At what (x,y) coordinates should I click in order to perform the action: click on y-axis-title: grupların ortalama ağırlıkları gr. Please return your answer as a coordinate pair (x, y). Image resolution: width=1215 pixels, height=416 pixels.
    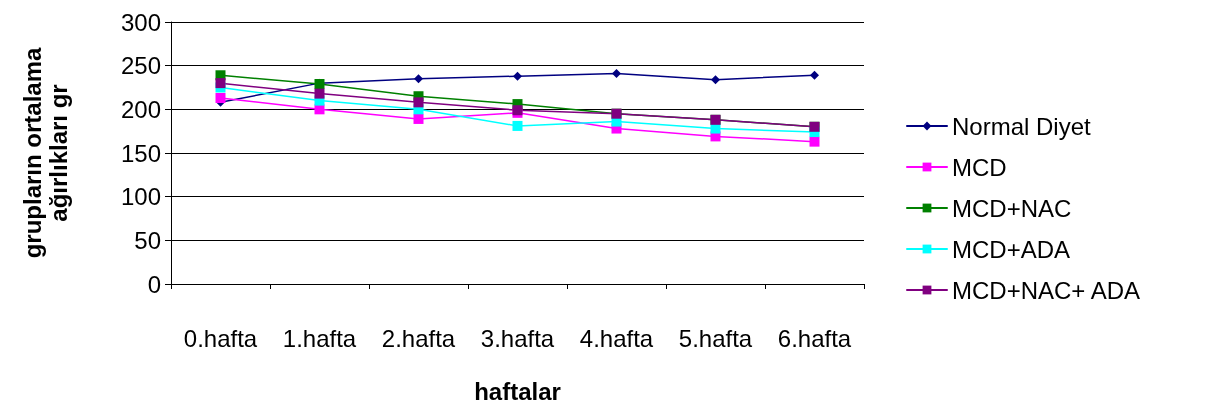
    Looking at the image, I should click on (45, 152).